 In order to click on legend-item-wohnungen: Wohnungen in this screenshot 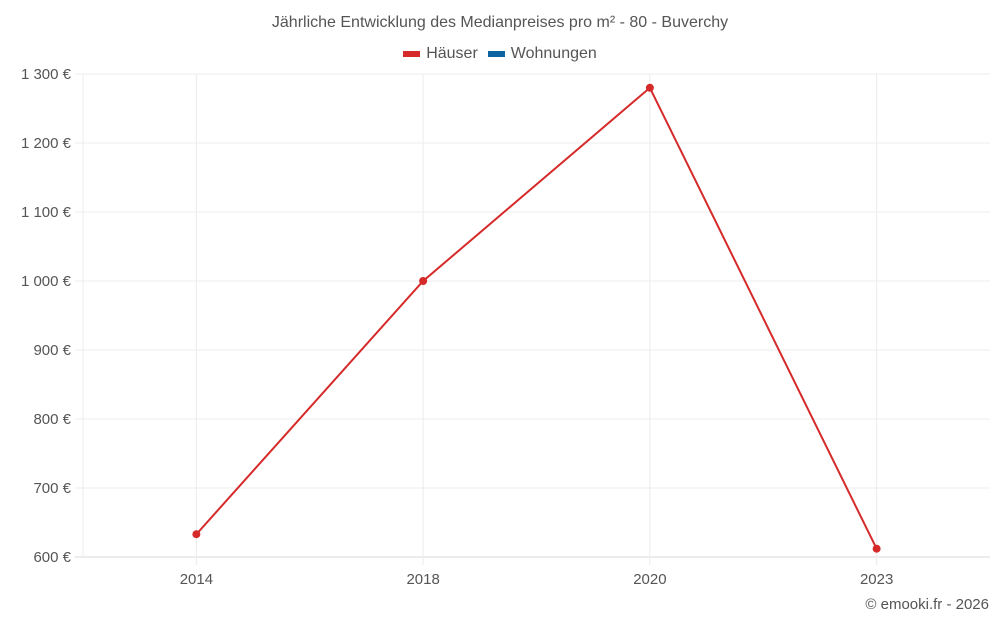, I will do `click(542, 54)`.